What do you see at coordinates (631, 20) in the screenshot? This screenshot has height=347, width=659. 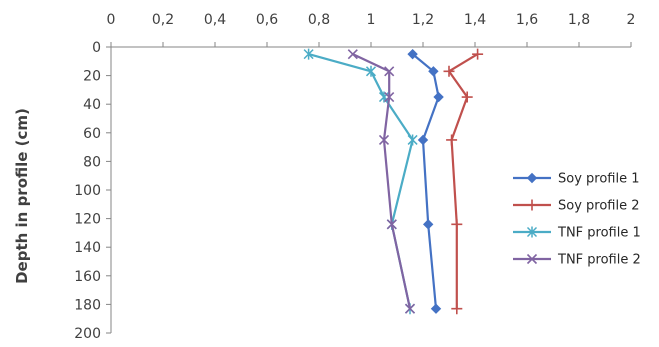 I see `x-tick-label: 2` at bounding box center [631, 20].